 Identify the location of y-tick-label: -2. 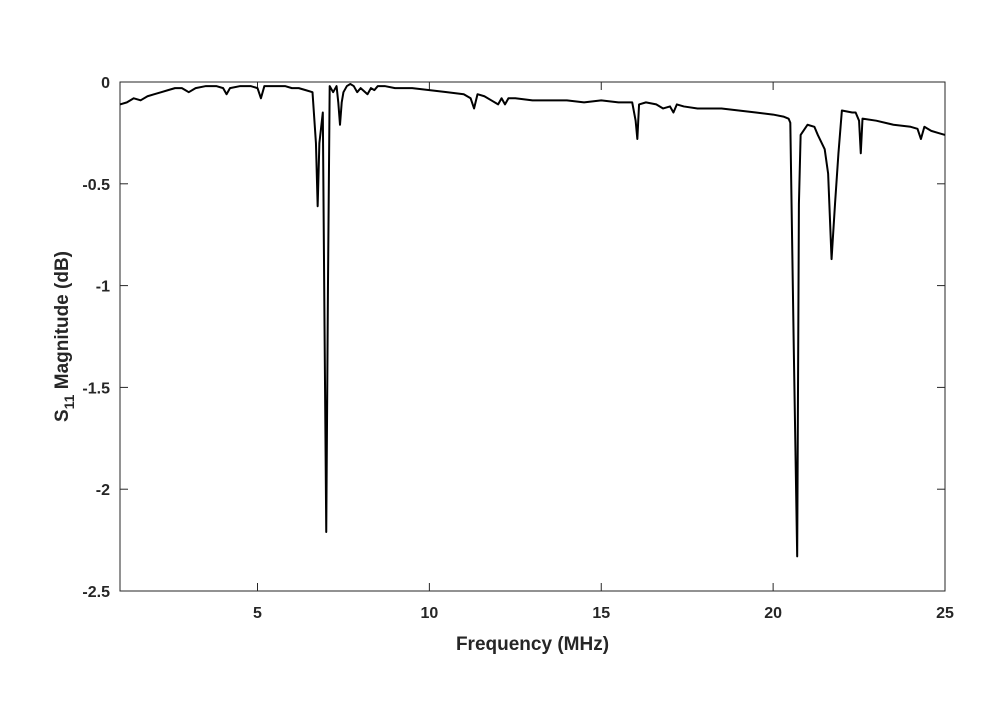
(103, 490).